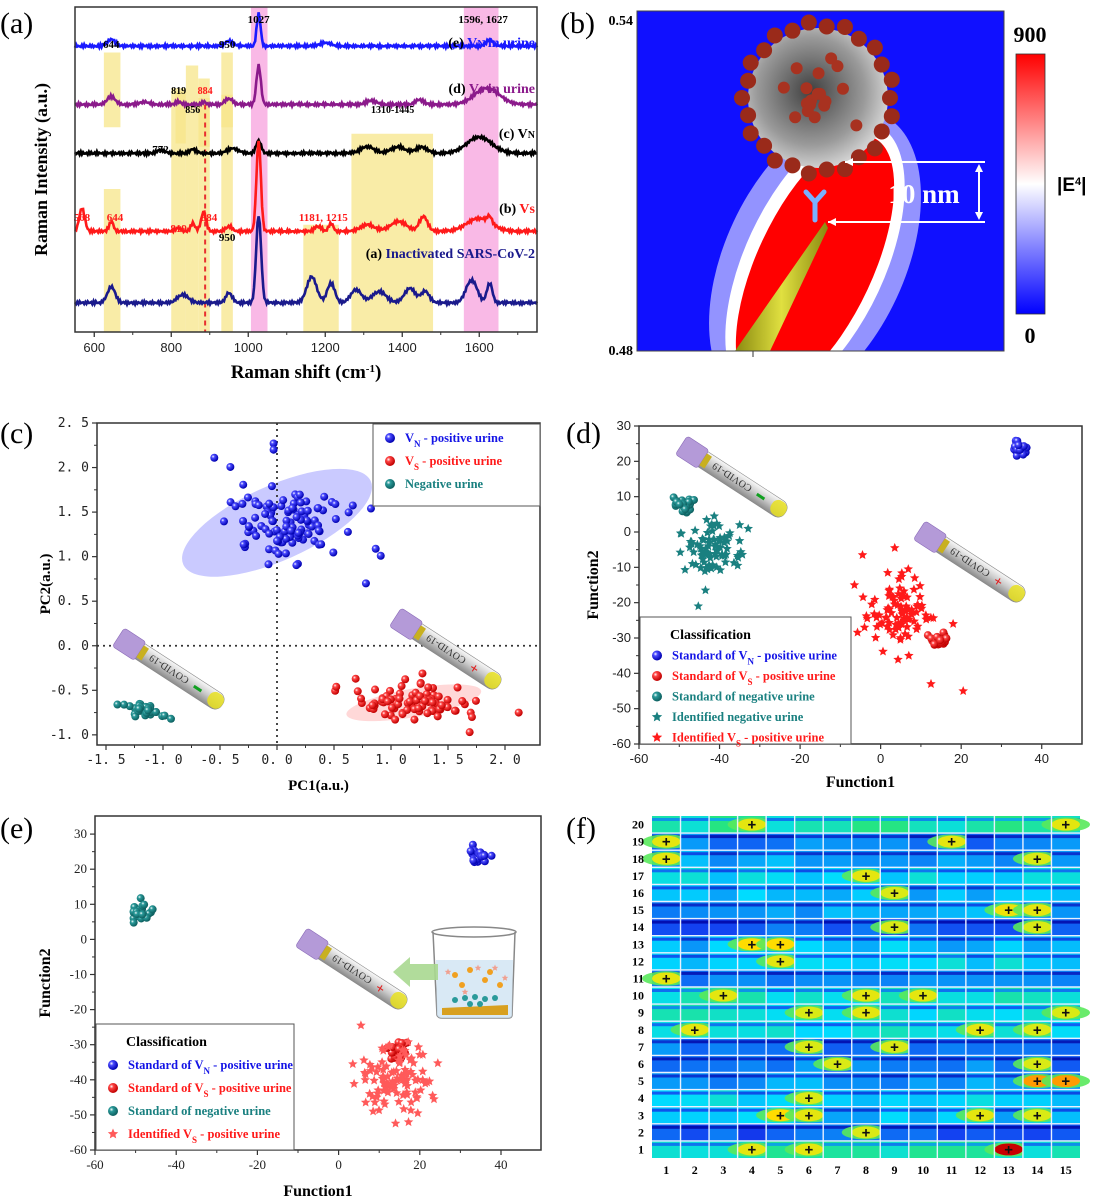 Image resolution: width=1097 pixels, height=1203 pixels. I want to click on x-tick-label: 0, so click(338, 1164).